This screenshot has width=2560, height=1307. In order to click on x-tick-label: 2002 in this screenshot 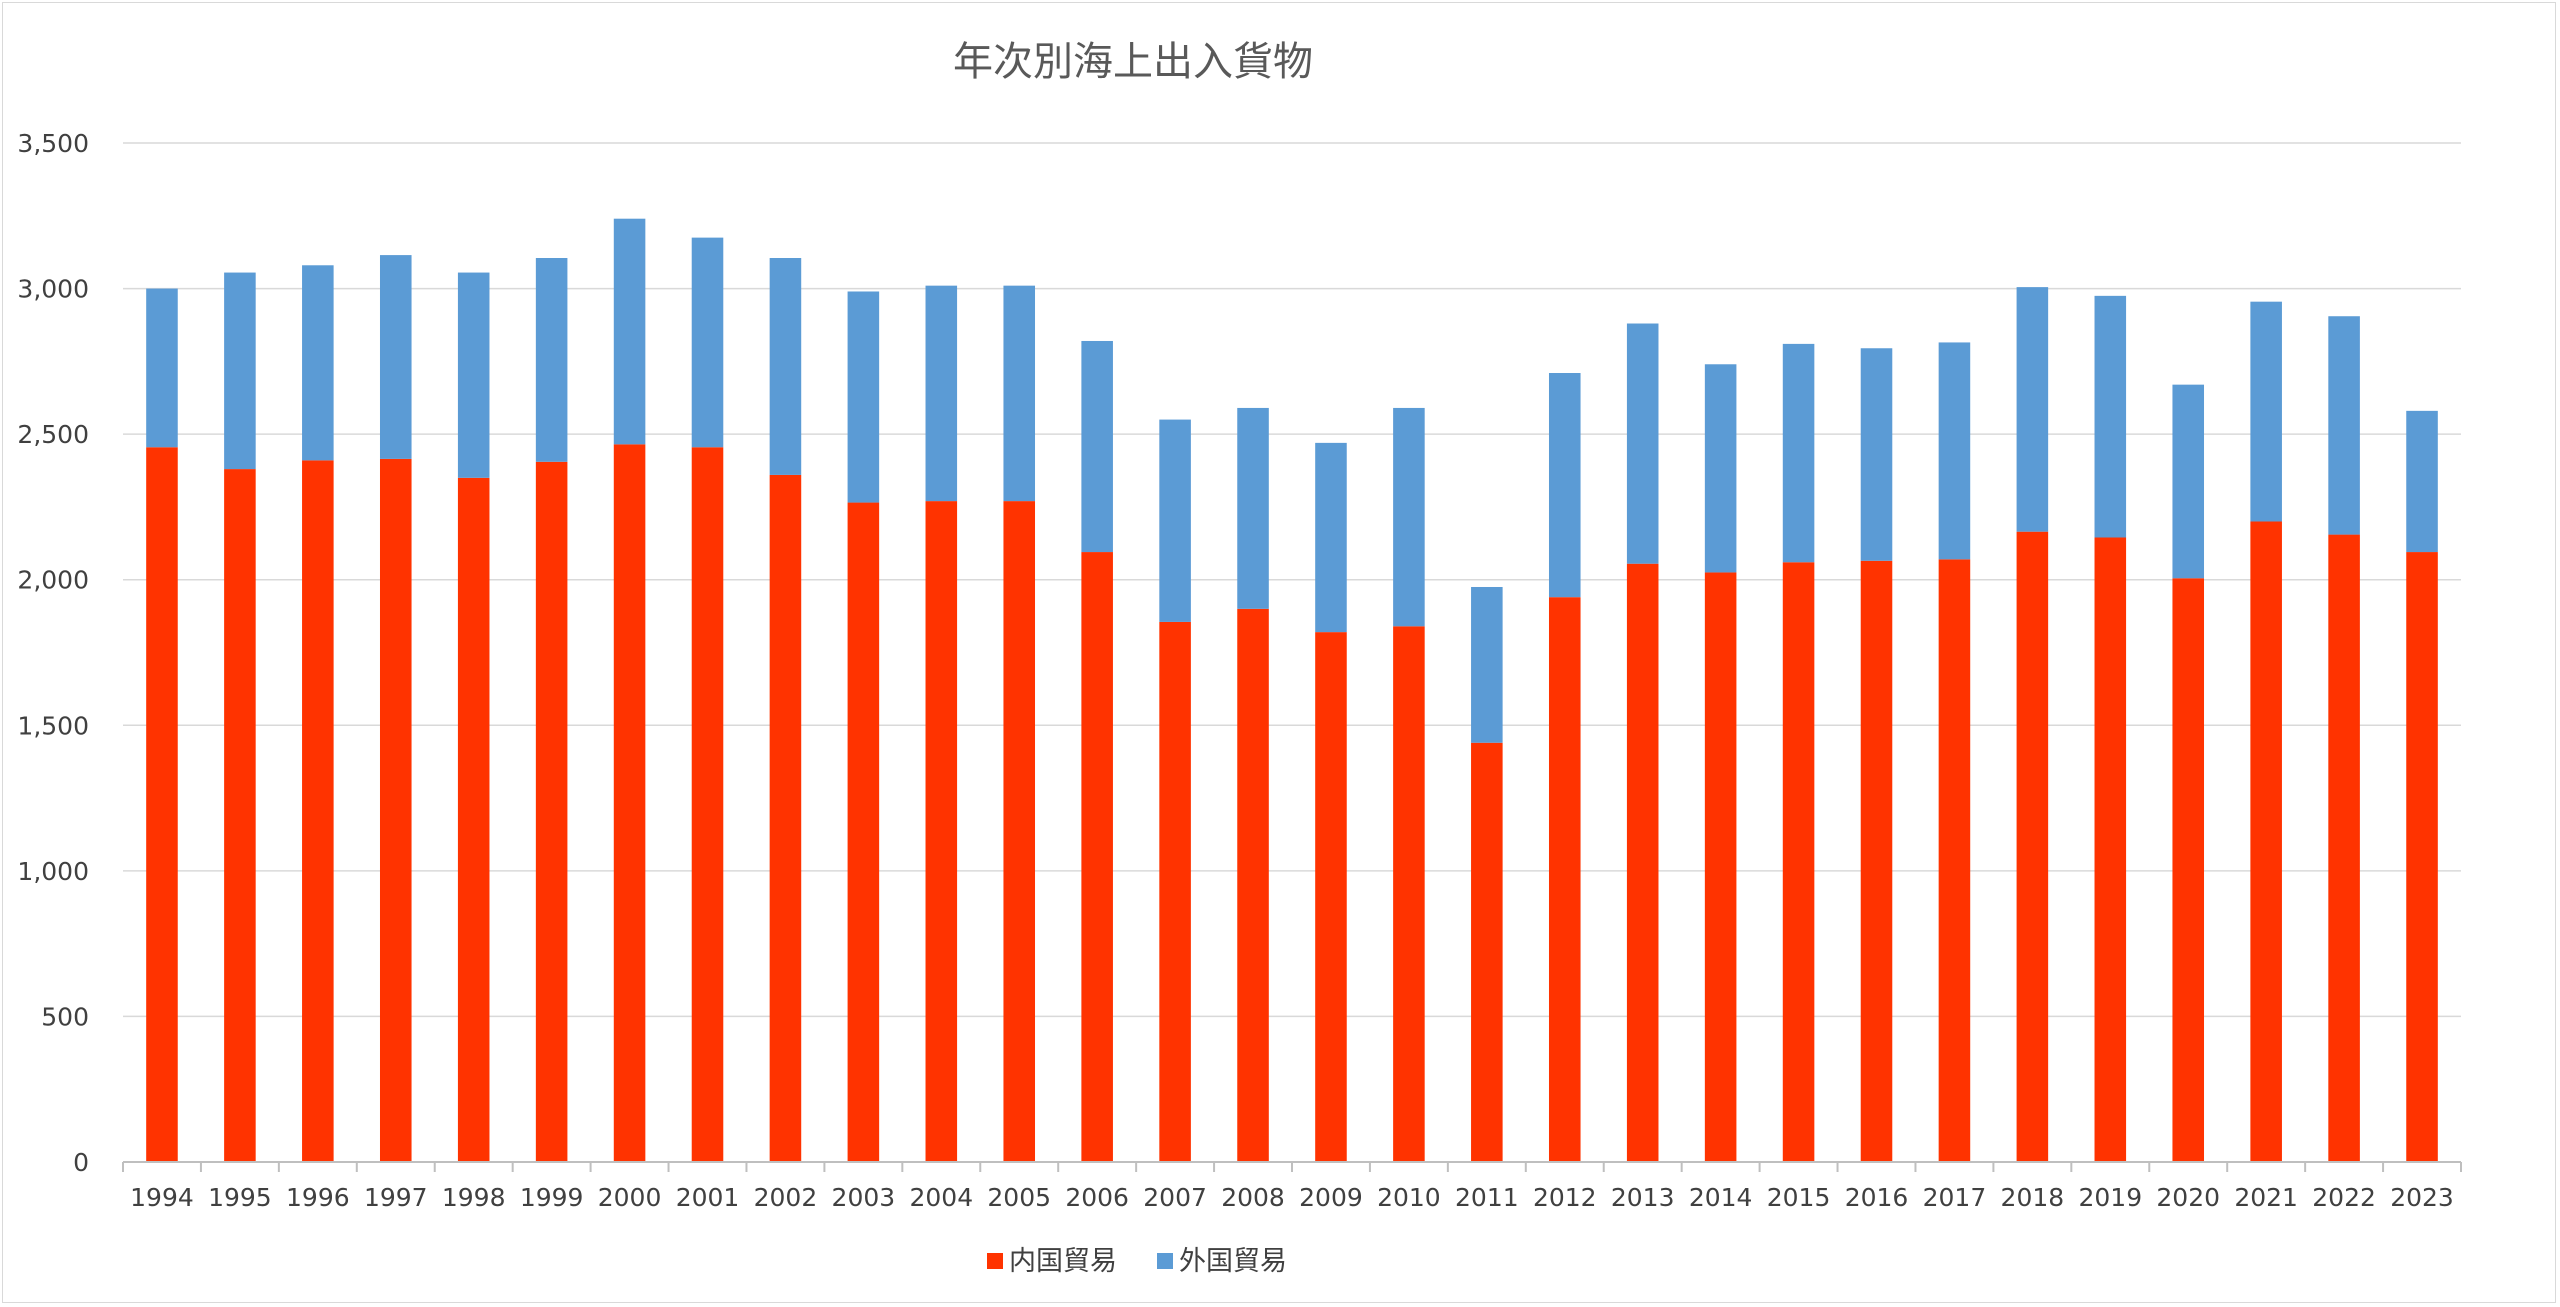, I will do `click(786, 1197)`.